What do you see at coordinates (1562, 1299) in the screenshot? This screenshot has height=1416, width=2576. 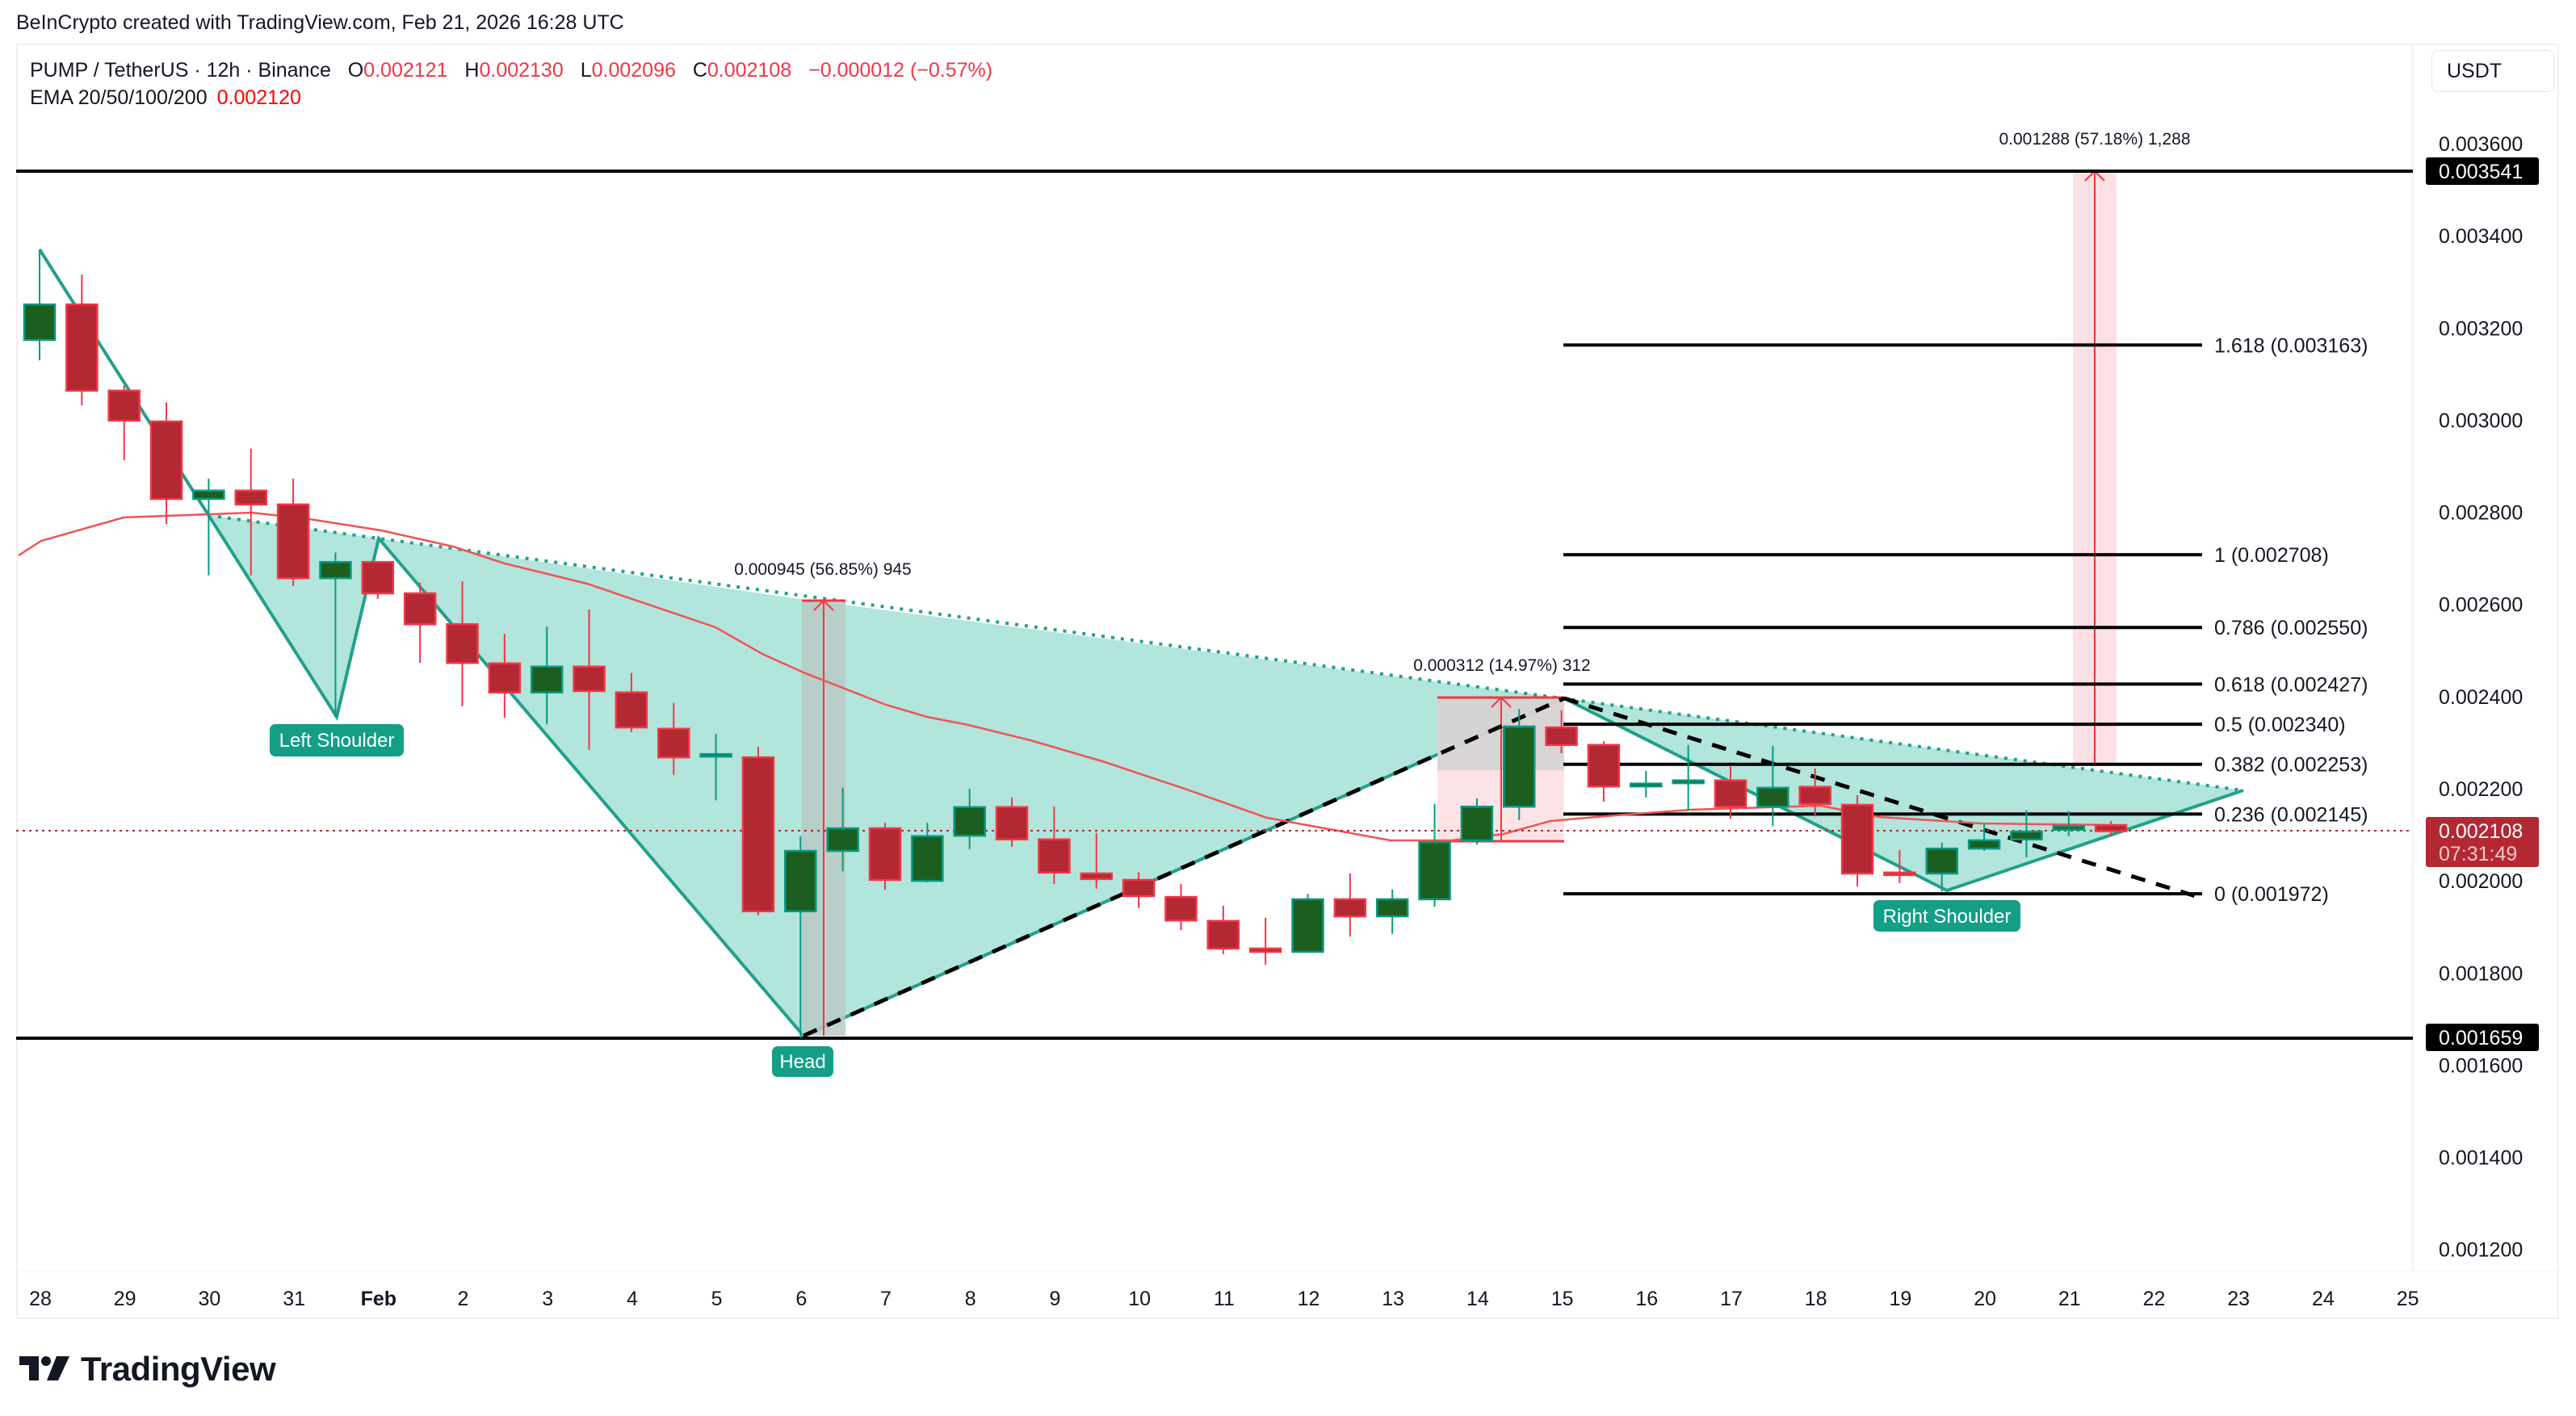 I see `time-tick-label: 15` at bounding box center [1562, 1299].